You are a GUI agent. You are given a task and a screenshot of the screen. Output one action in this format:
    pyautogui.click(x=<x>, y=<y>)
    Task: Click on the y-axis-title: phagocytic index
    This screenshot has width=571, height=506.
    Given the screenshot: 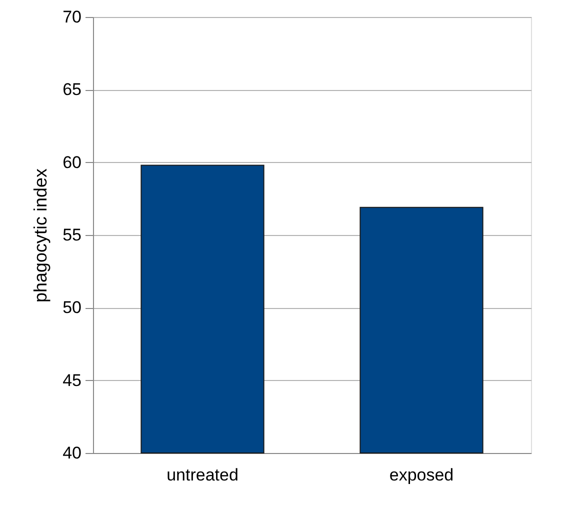 What is the action you would take?
    pyautogui.click(x=40, y=235)
    